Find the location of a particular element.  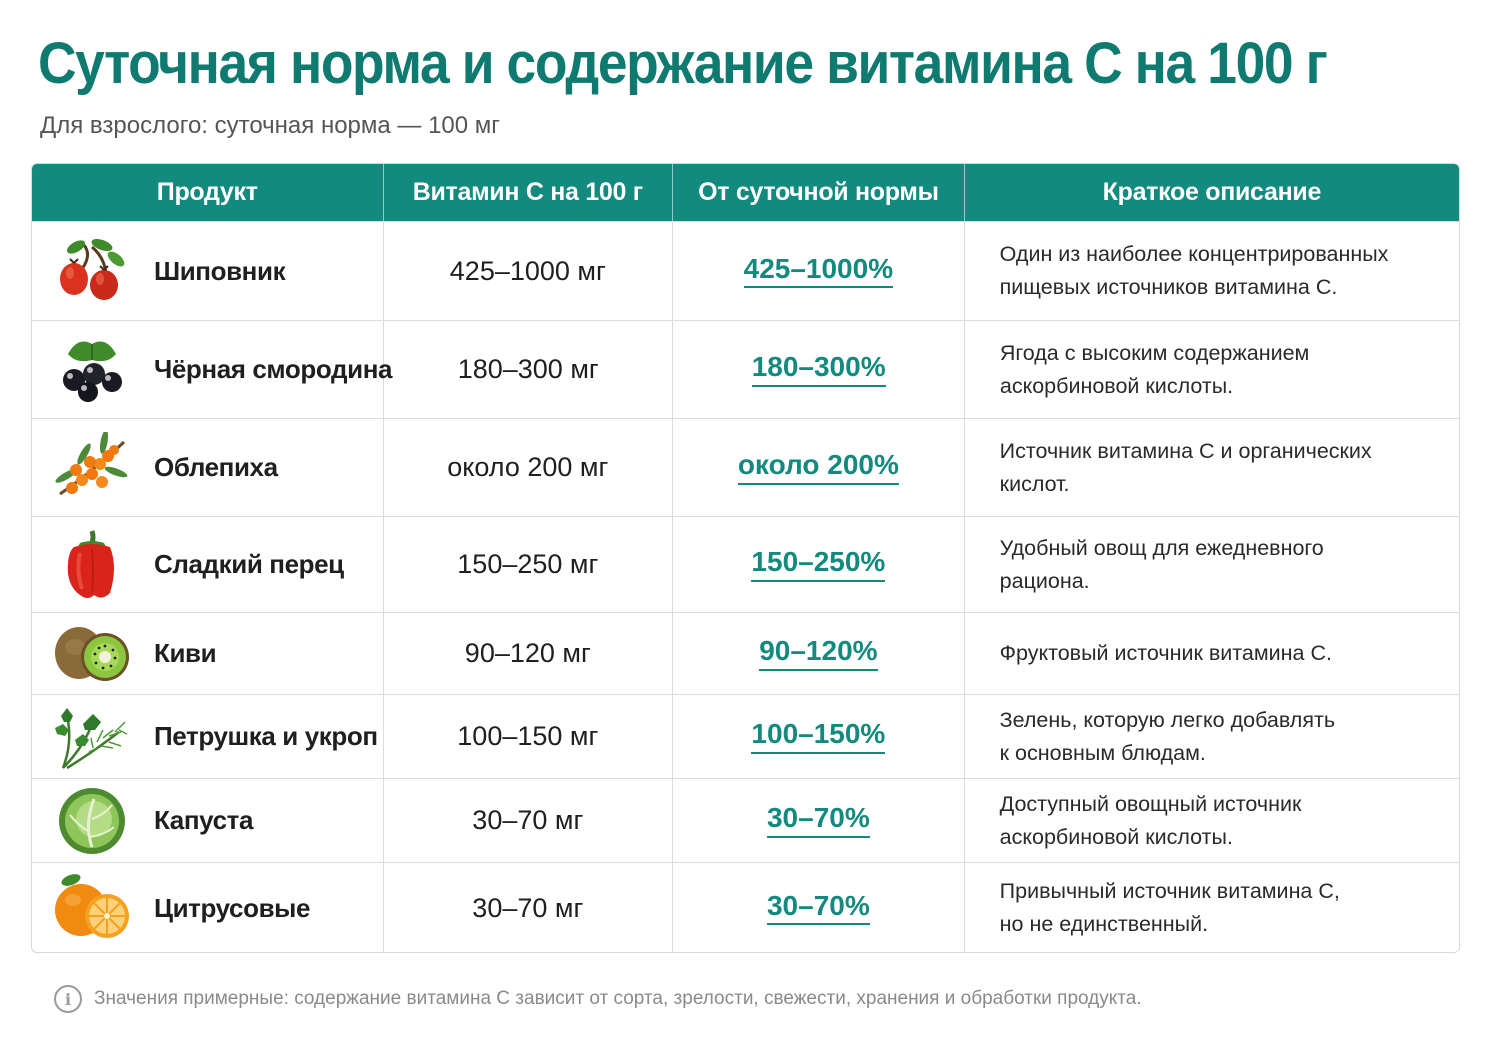

percent-cell: 425–1000% is located at coordinates (819, 271).